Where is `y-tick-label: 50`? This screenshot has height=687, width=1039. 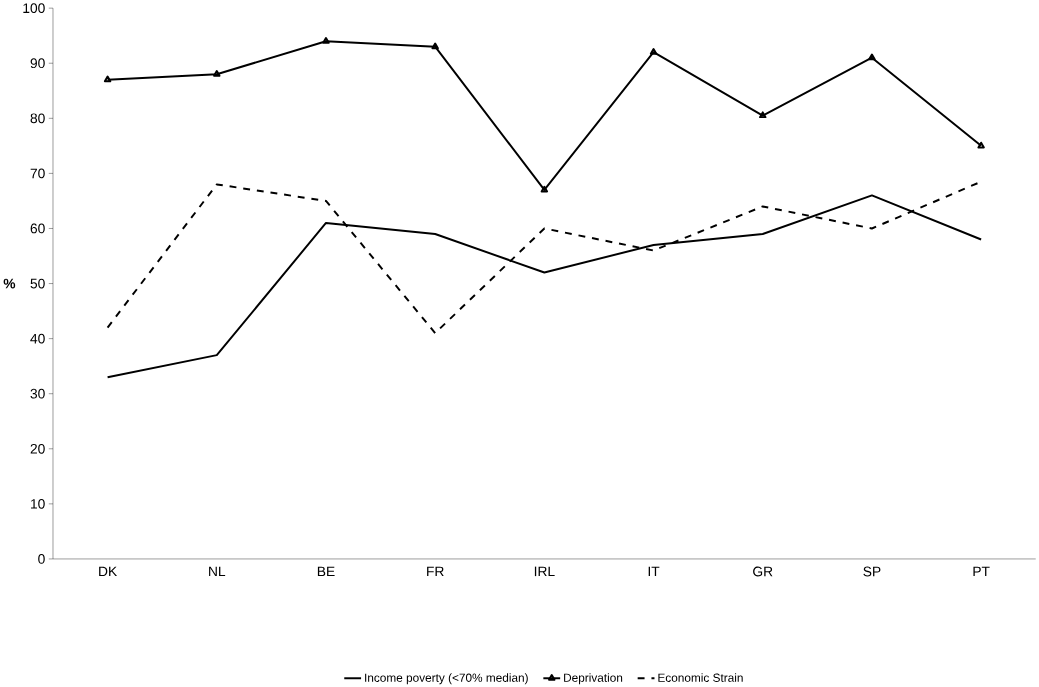
y-tick-label: 50 is located at coordinates (37, 283).